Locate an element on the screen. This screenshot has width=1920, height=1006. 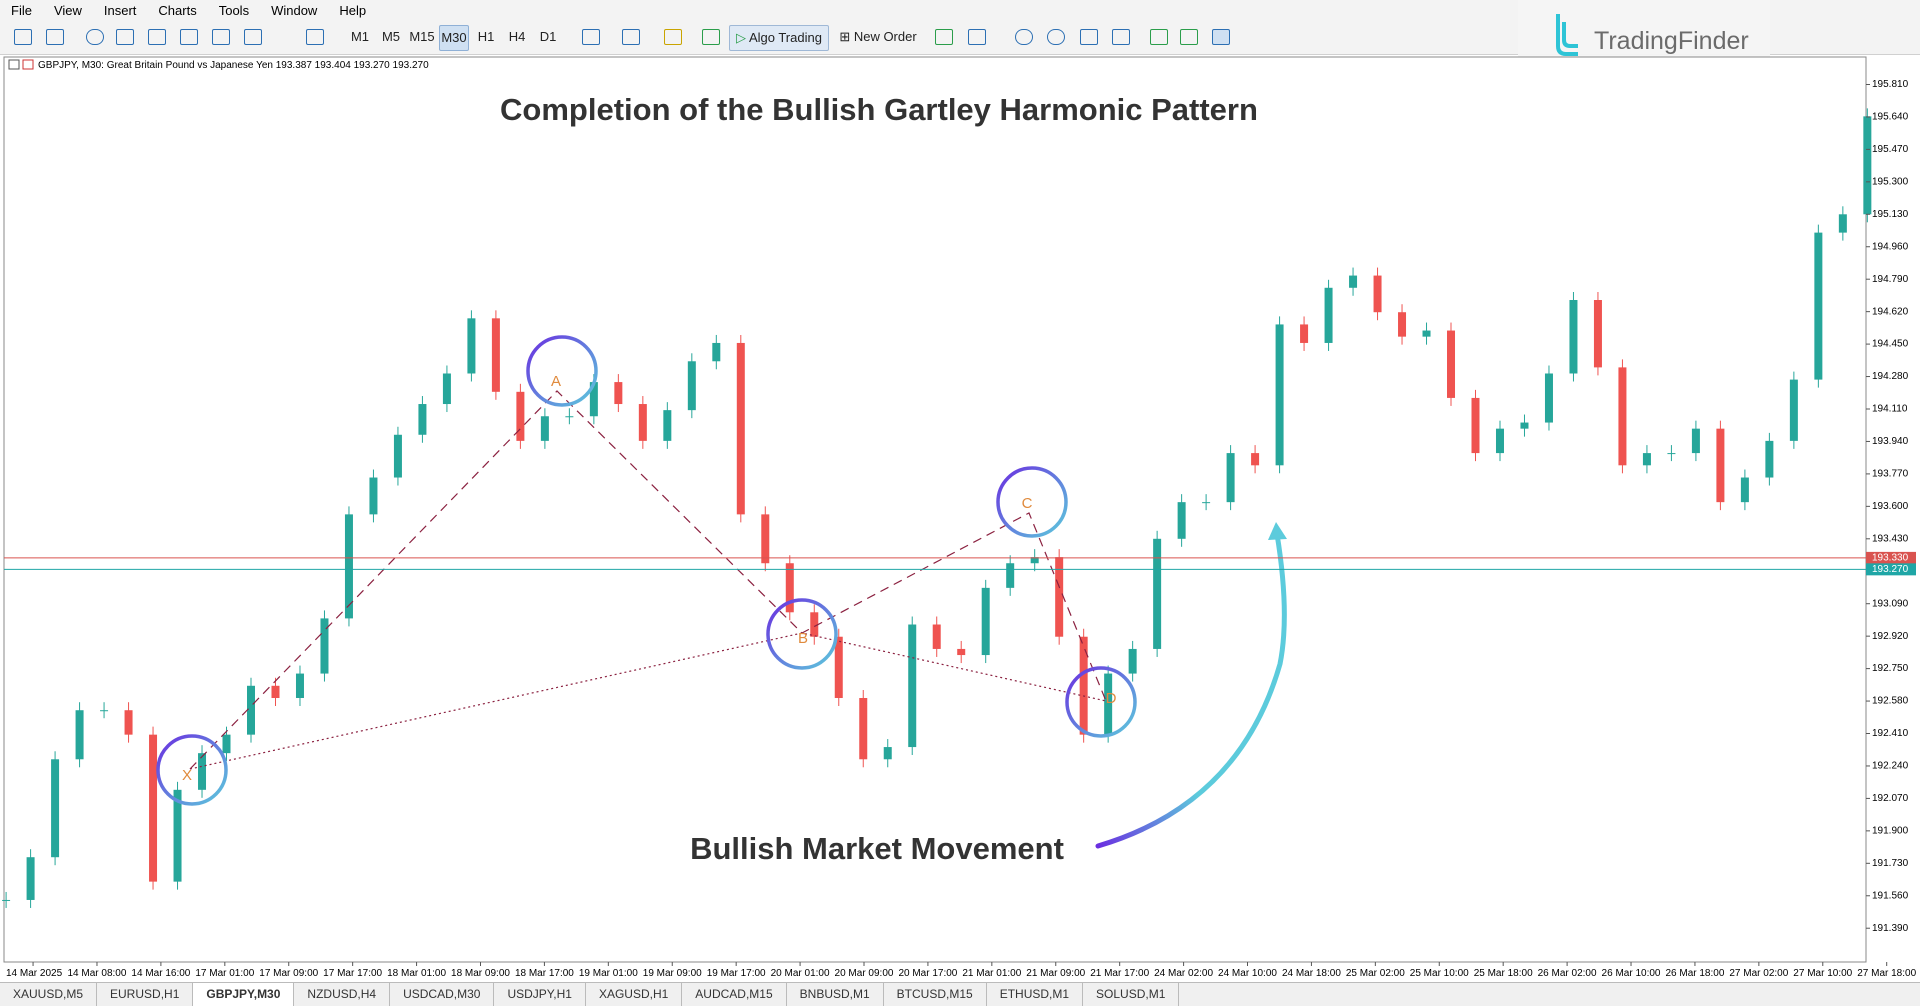
price-tag-label: 193.270 is located at coordinates (1890, 569).